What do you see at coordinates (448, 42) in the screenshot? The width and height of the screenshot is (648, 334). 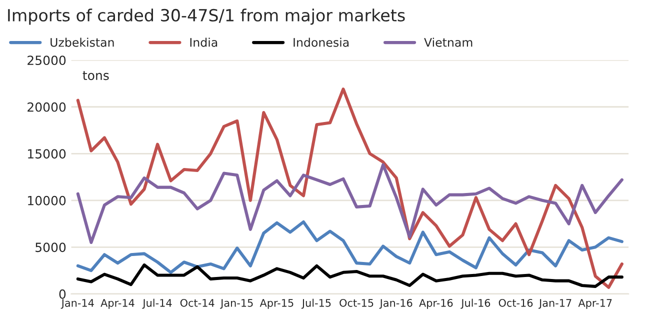 I see `legend-label: Vietnam` at bounding box center [448, 42].